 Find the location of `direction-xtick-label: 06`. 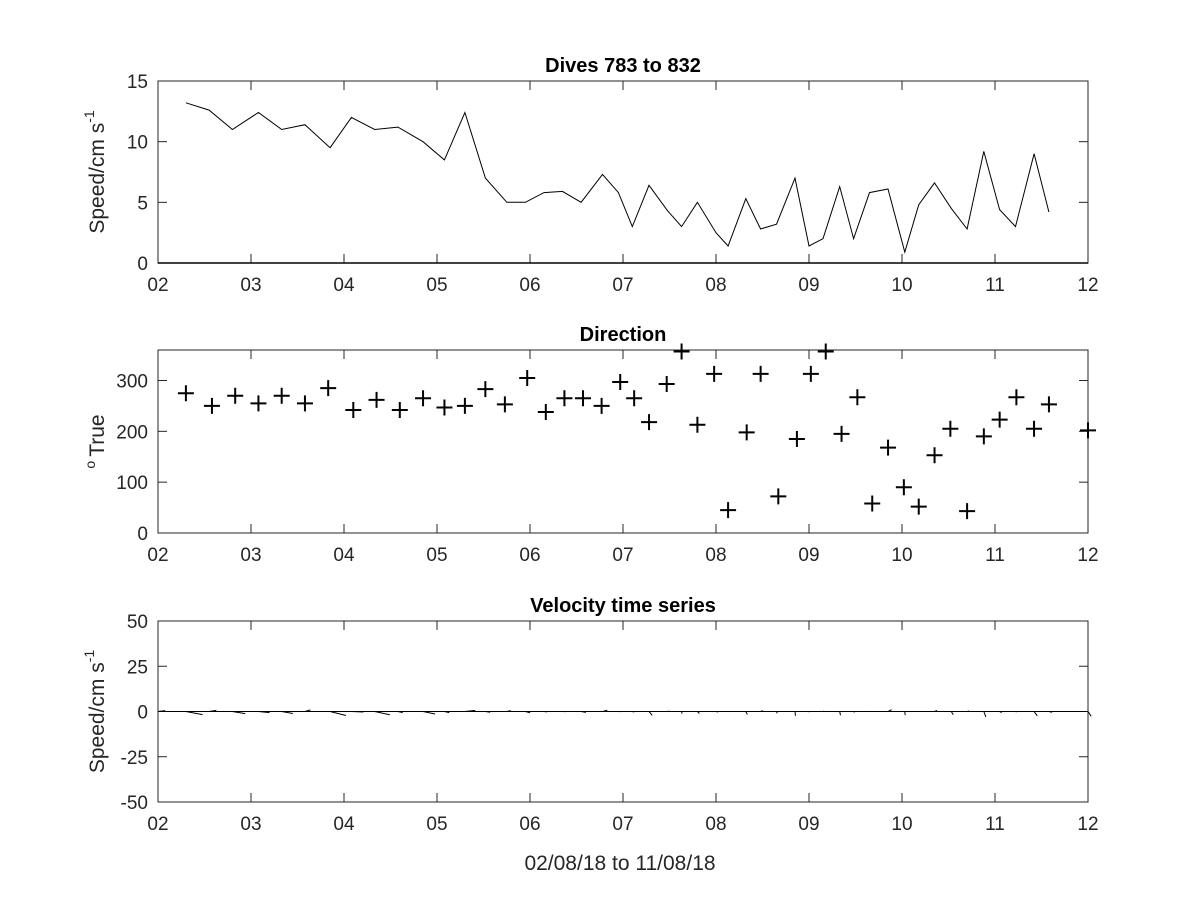

direction-xtick-label: 06 is located at coordinates (529, 555).